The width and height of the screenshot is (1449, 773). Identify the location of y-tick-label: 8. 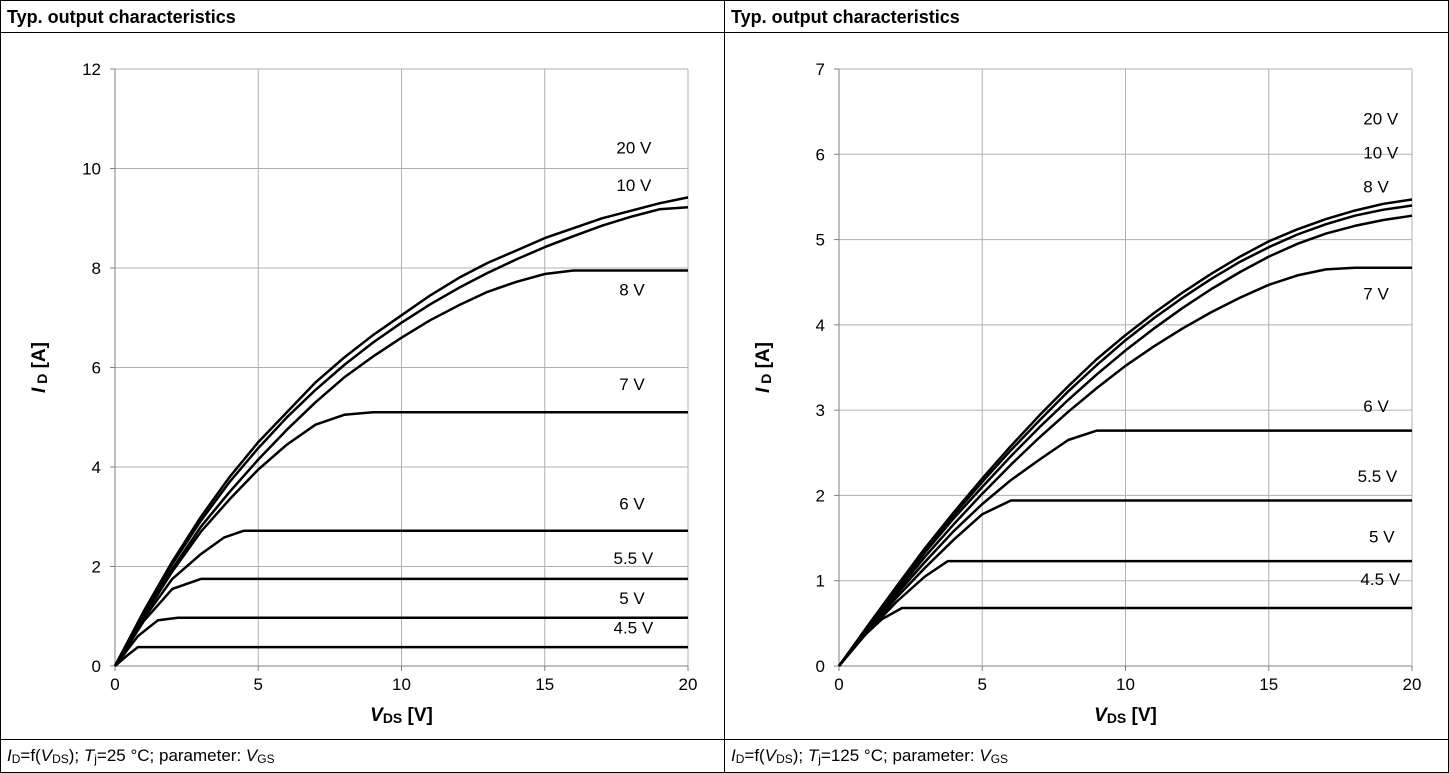
(96, 268).